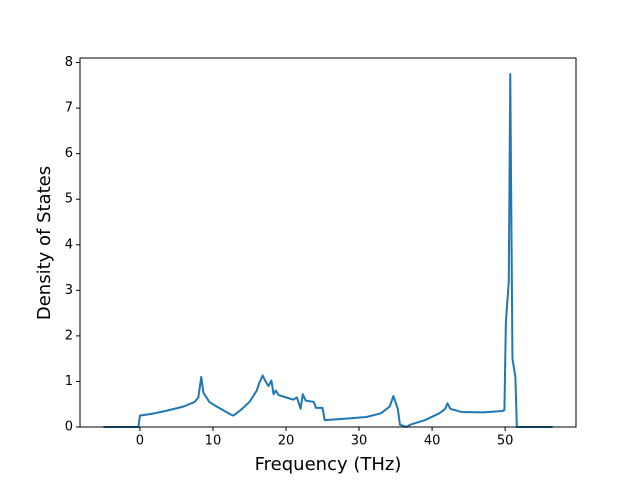 This screenshot has width=640, height=484. I want to click on y-tick-label: 7, so click(69, 108).